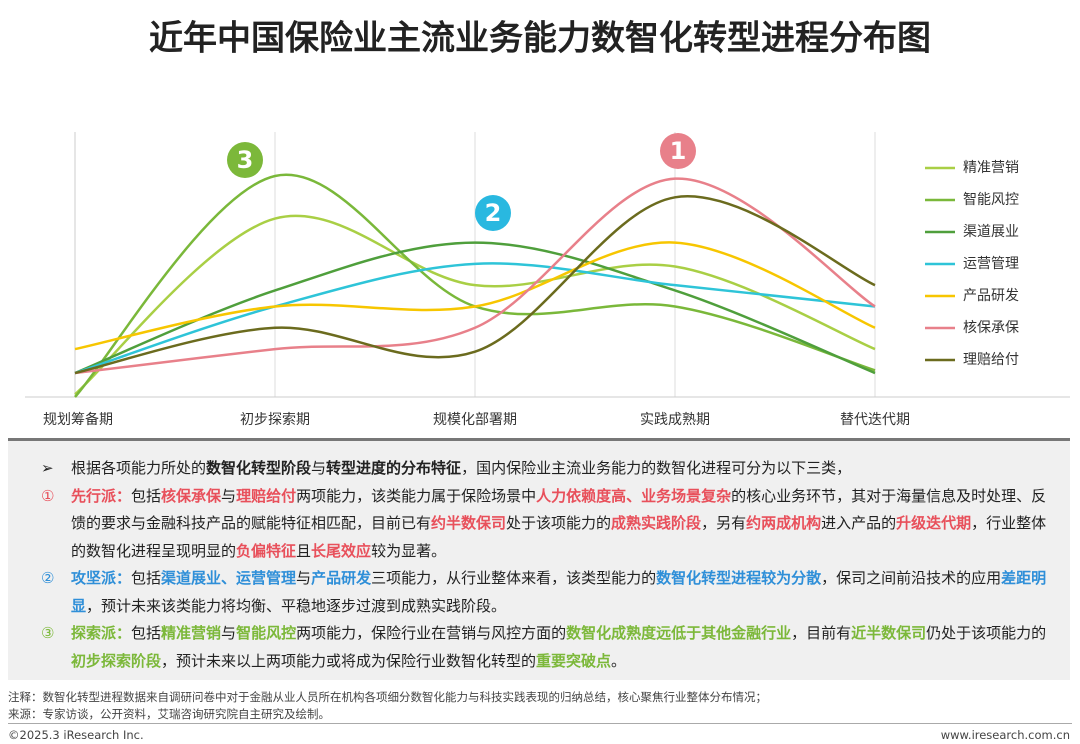 This screenshot has width=1080, height=744. I want to click on marker: ➢, so click(47, 468).